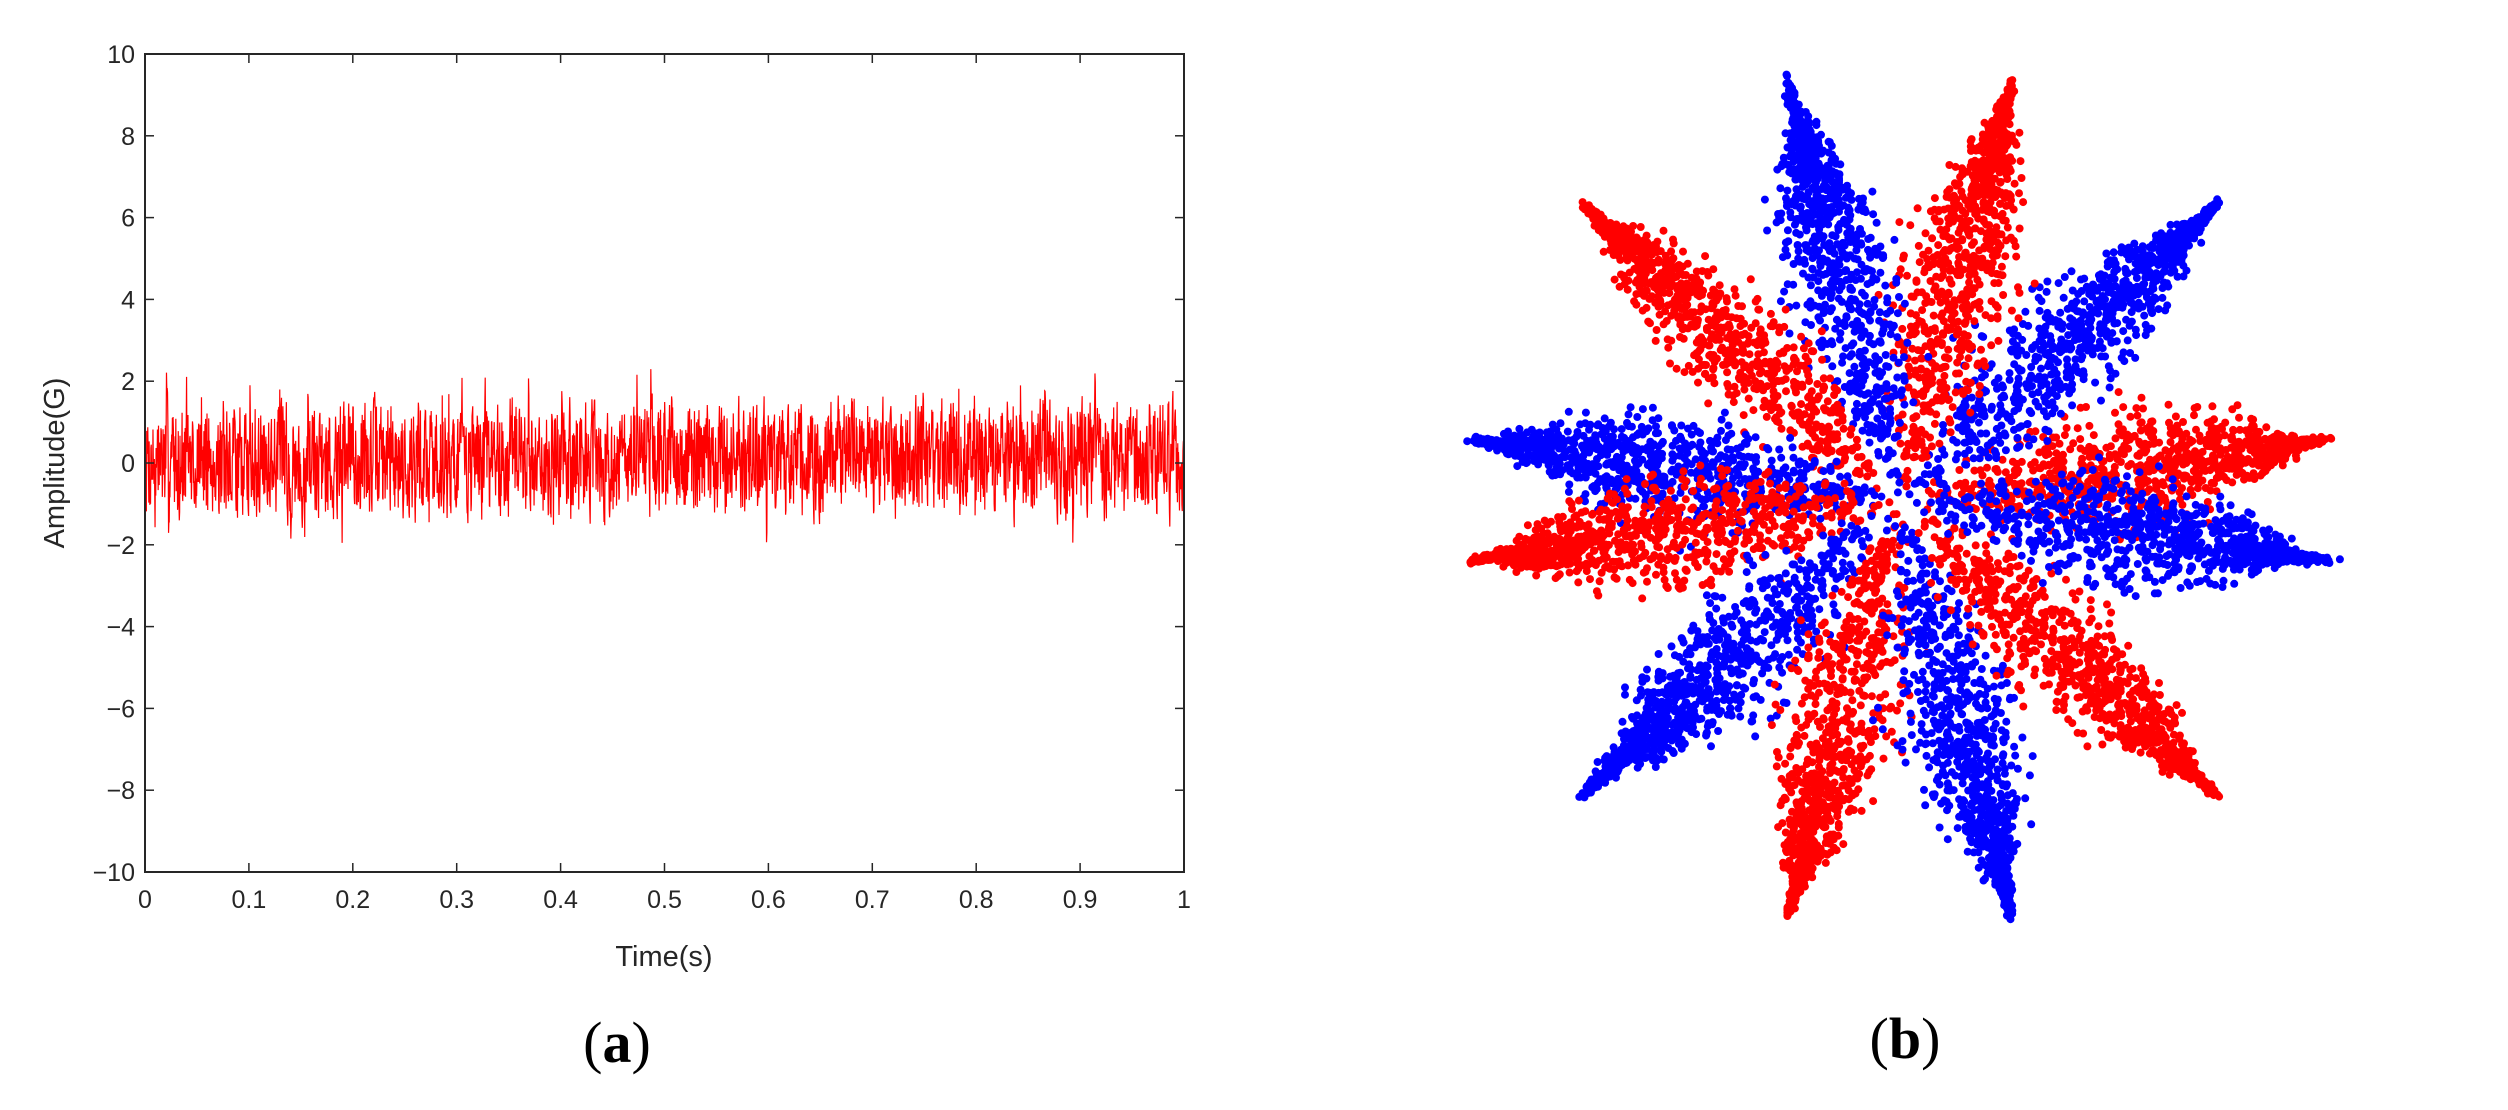 The image size is (2508, 1110). Describe the element at coordinates (128, 219) in the screenshot. I see `y-tick-label: 6` at that location.